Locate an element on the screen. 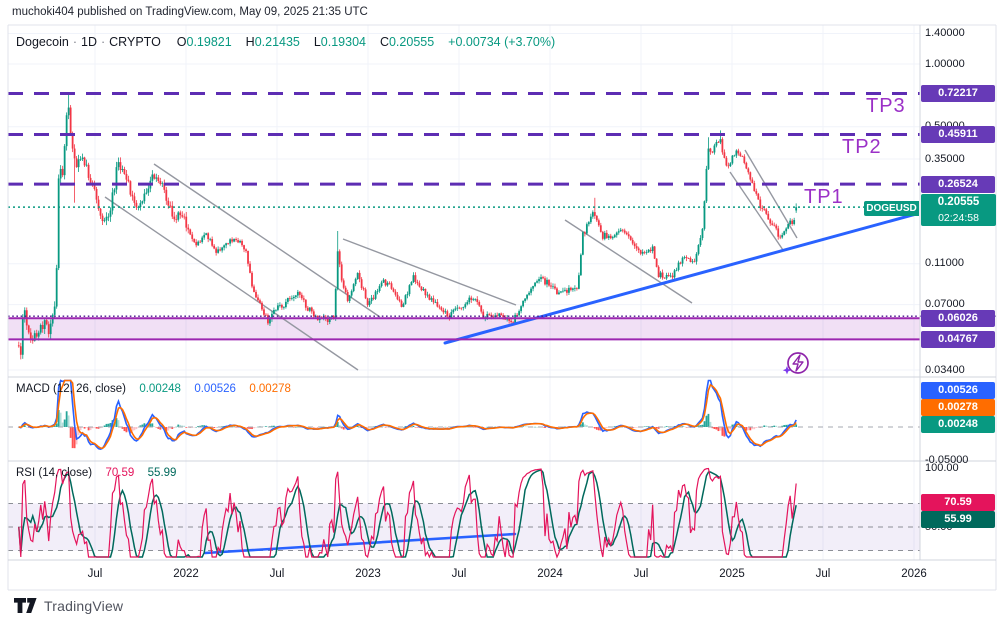 The width and height of the screenshot is (1005, 627). tradingview-logo-icon is located at coordinates (25, 605).